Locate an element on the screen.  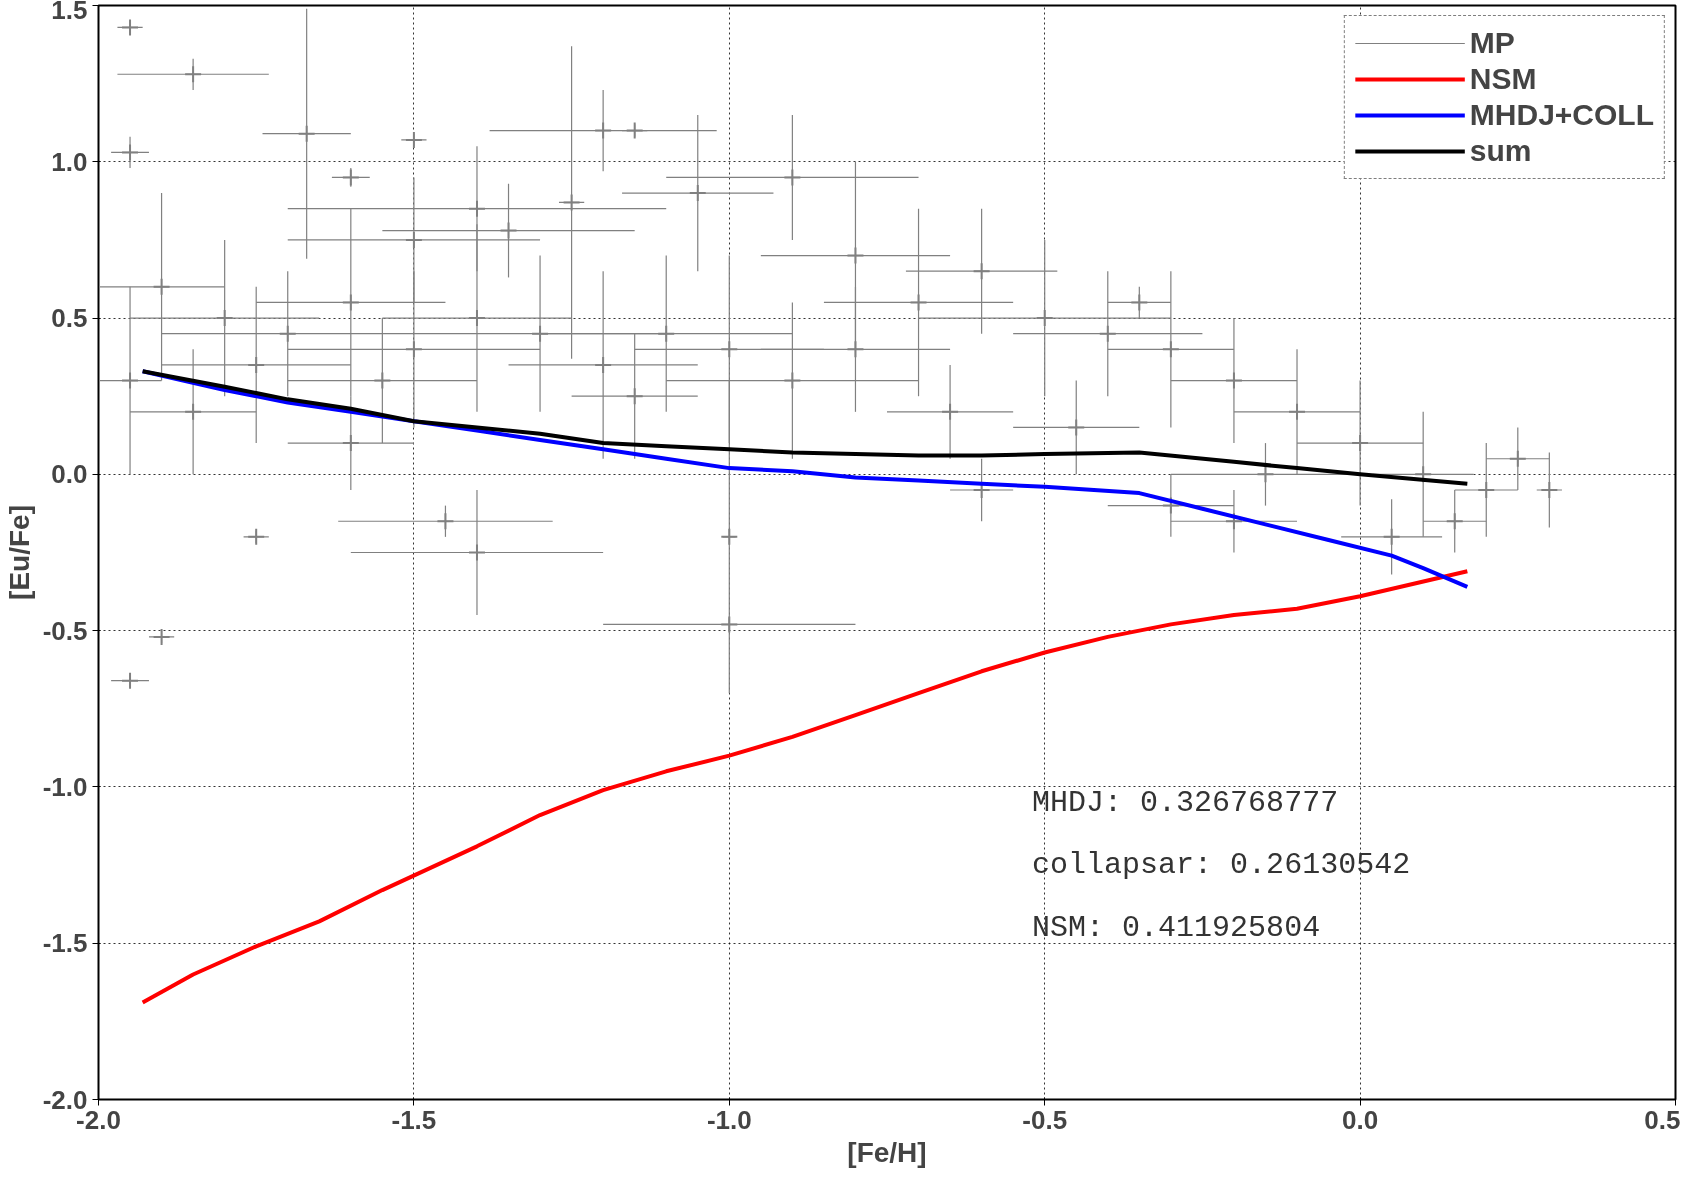
y-tick-label: -0.5 is located at coordinates (65, 630).